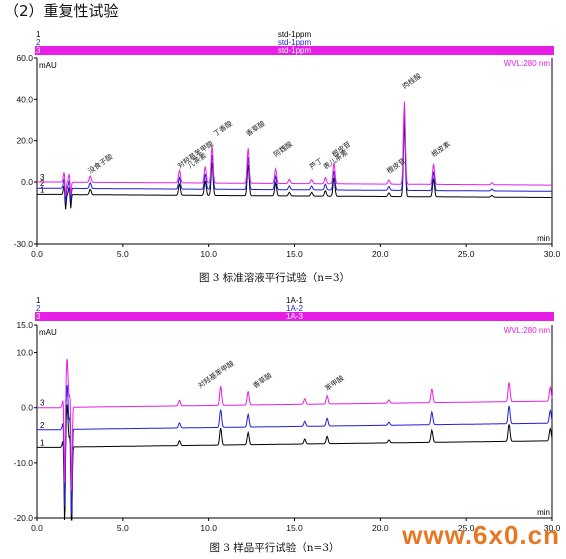  I want to click on peak-label: 没食子酸, so click(100, 163).